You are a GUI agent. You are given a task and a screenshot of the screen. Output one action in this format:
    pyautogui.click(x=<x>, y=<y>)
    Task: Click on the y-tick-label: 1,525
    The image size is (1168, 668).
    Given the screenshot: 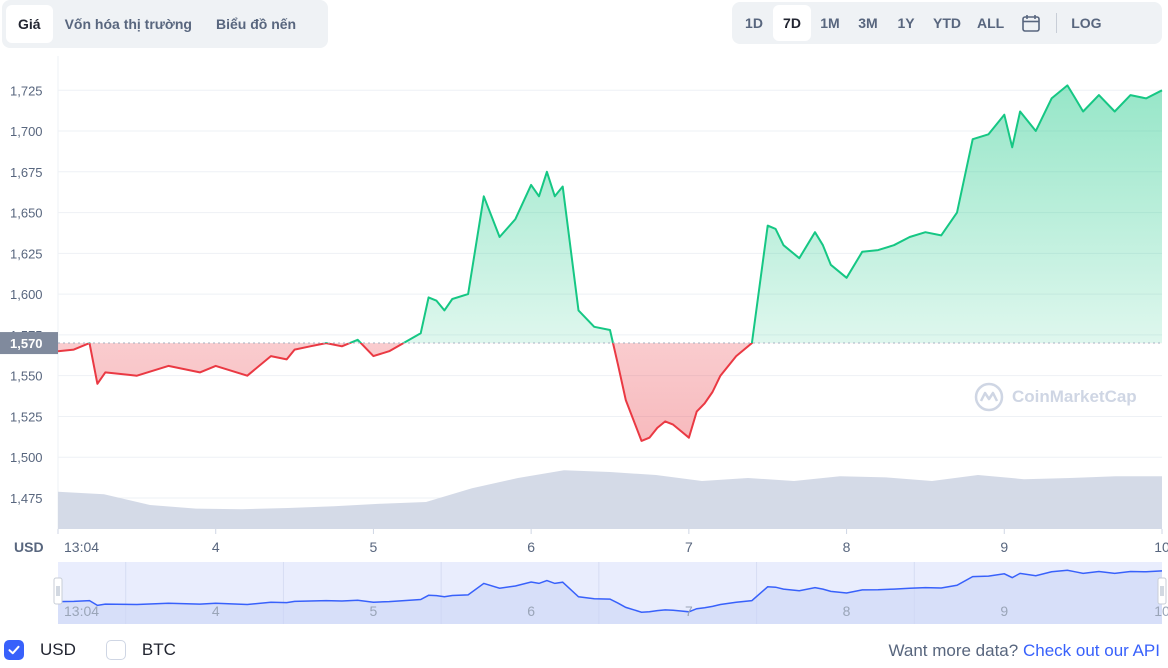 What is the action you would take?
    pyautogui.click(x=26, y=416)
    